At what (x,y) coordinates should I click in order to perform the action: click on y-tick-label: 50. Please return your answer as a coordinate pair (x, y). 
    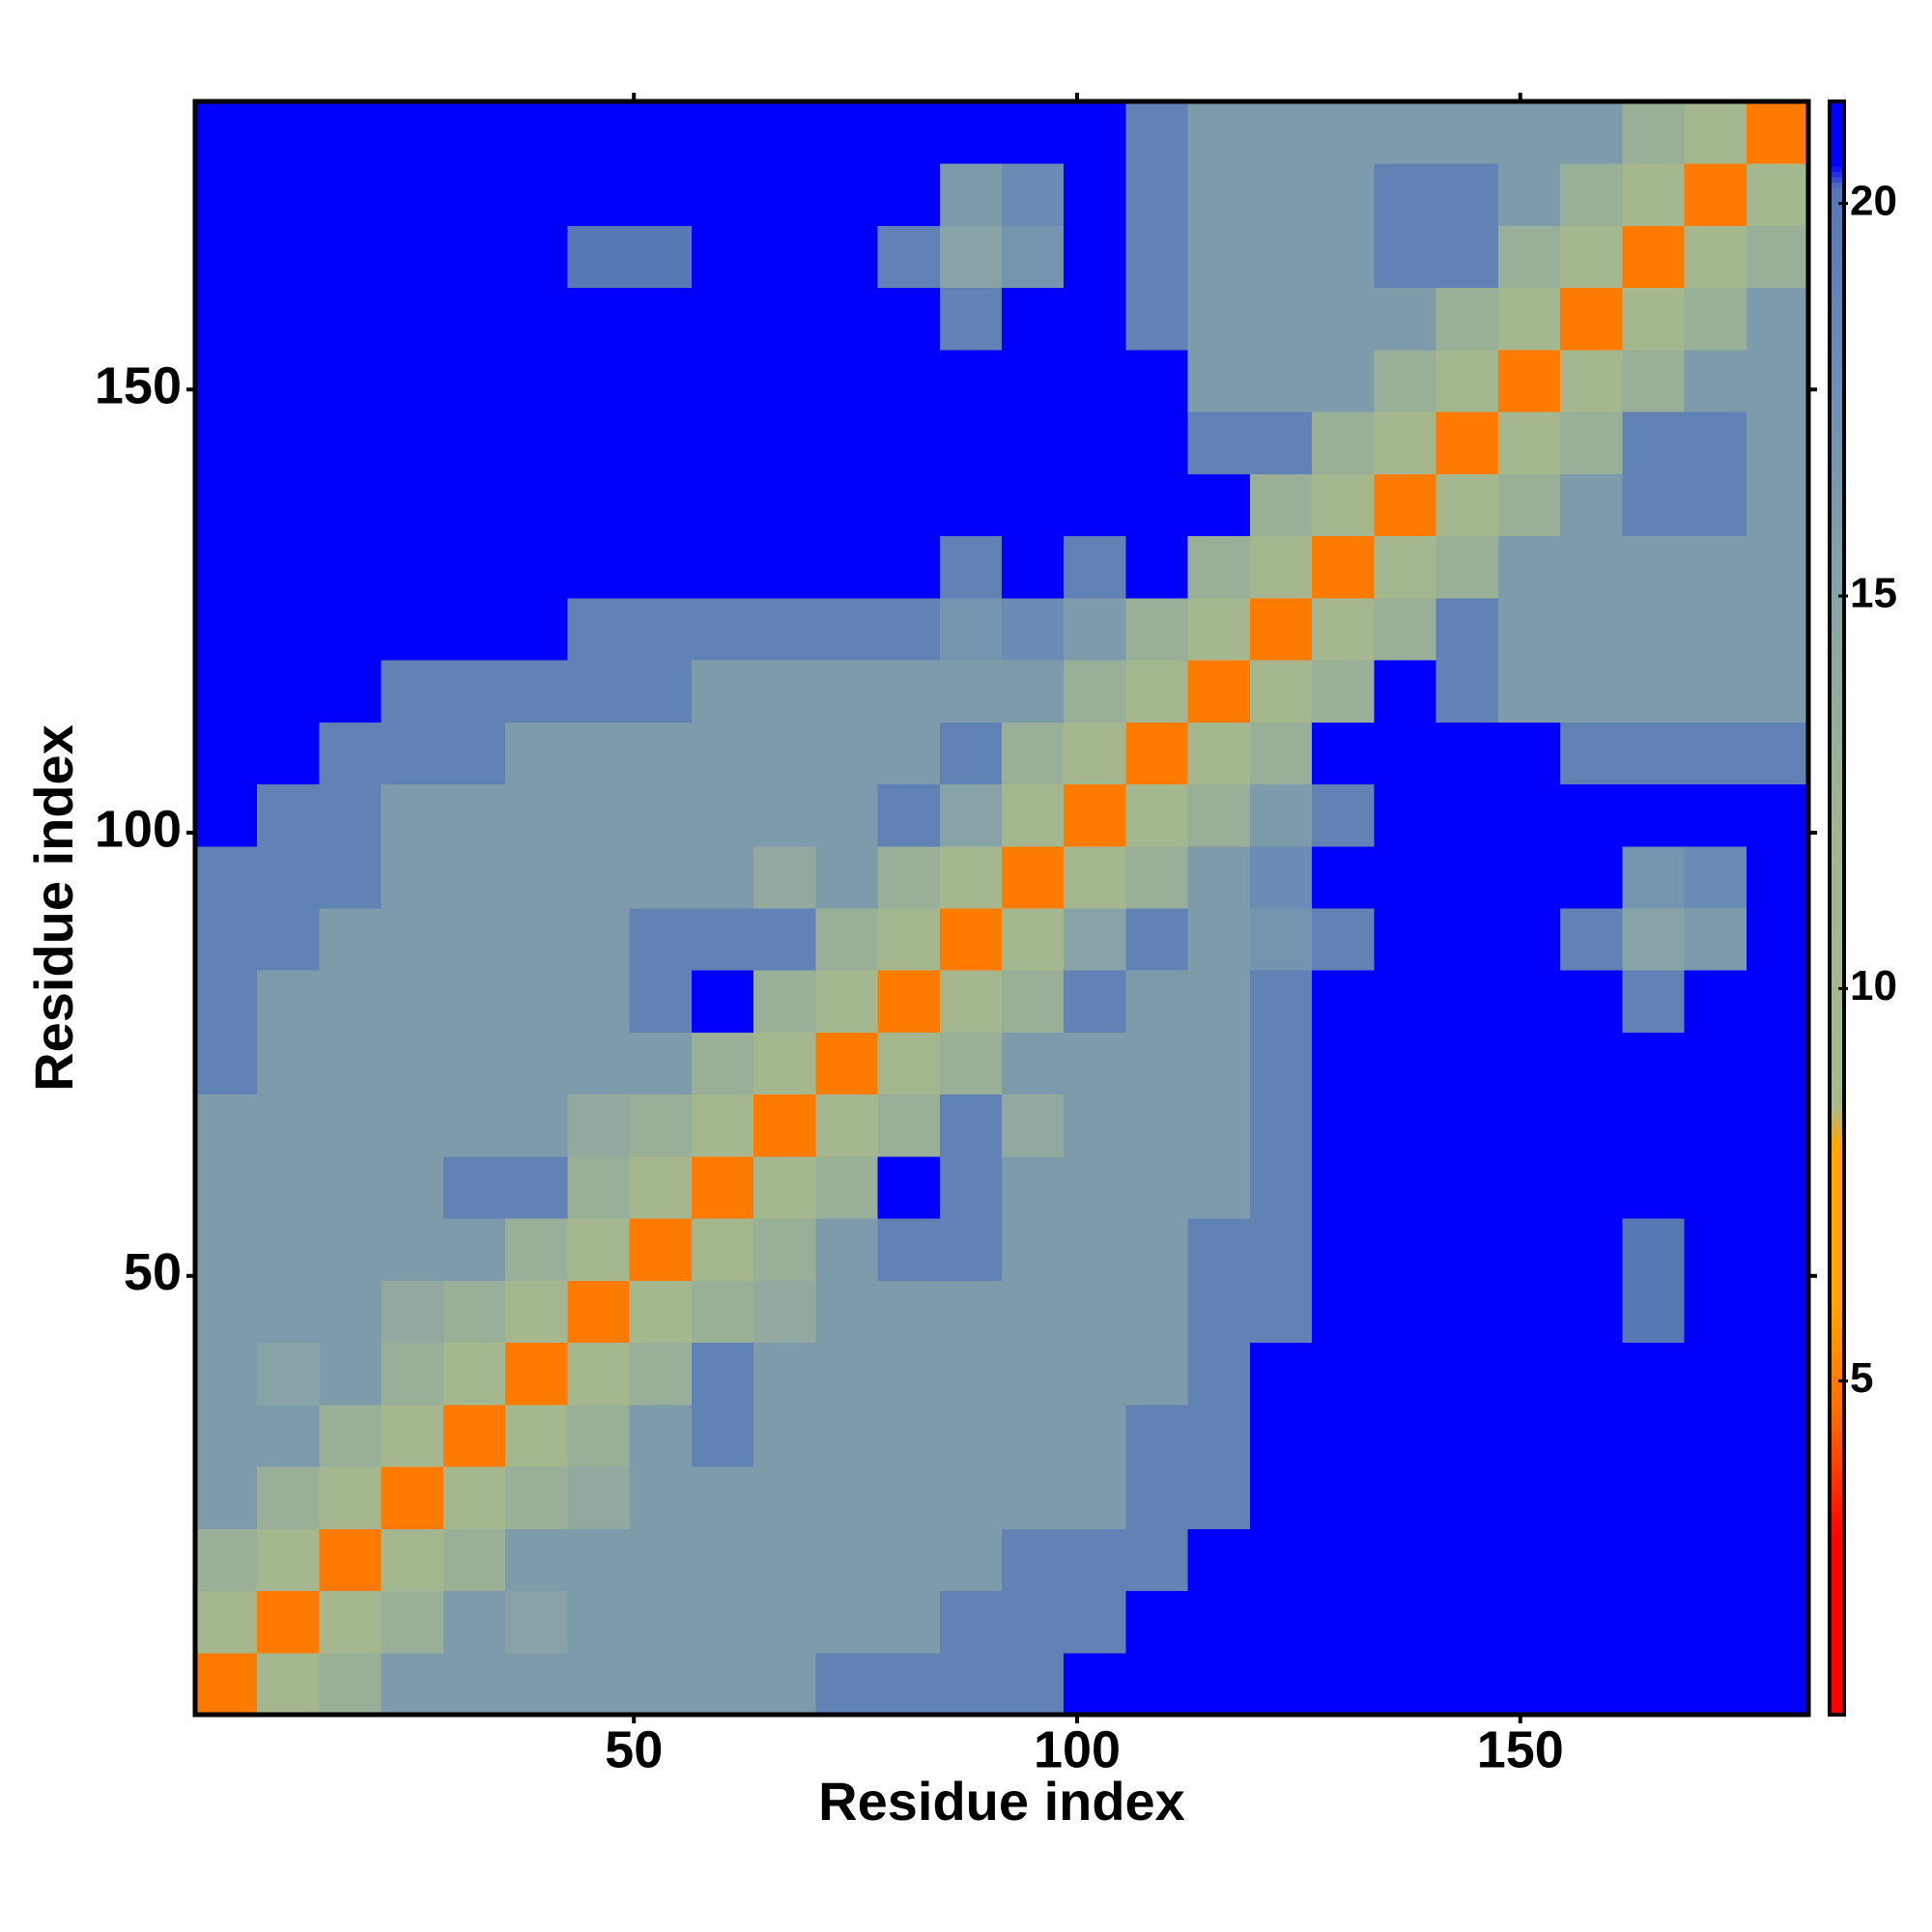
    Looking at the image, I should click on (153, 1272).